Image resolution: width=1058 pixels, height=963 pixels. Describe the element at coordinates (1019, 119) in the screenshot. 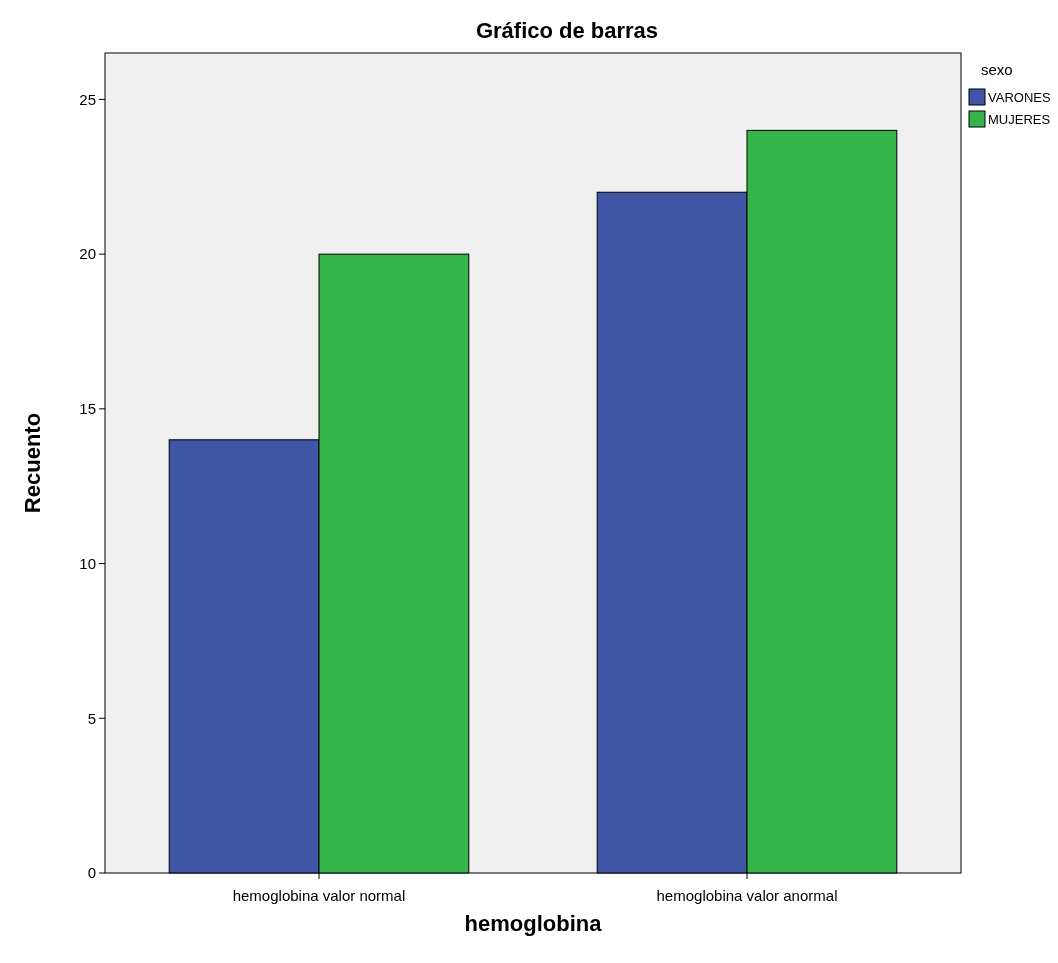

I see `legend-label: MUJERES` at that location.